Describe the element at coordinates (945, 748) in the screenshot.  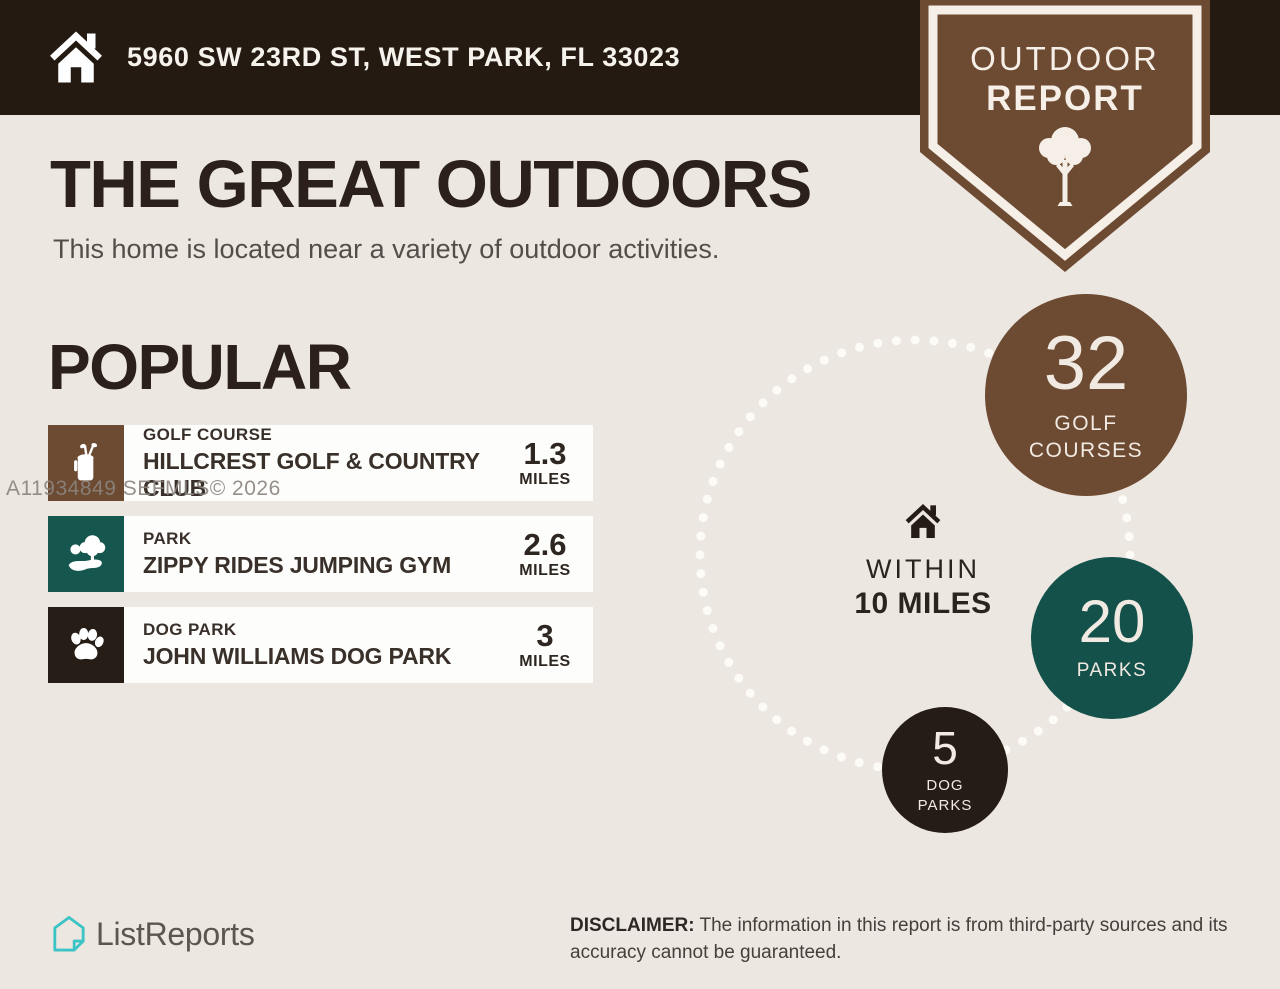
I see `dog-parks-count: 5` at that location.